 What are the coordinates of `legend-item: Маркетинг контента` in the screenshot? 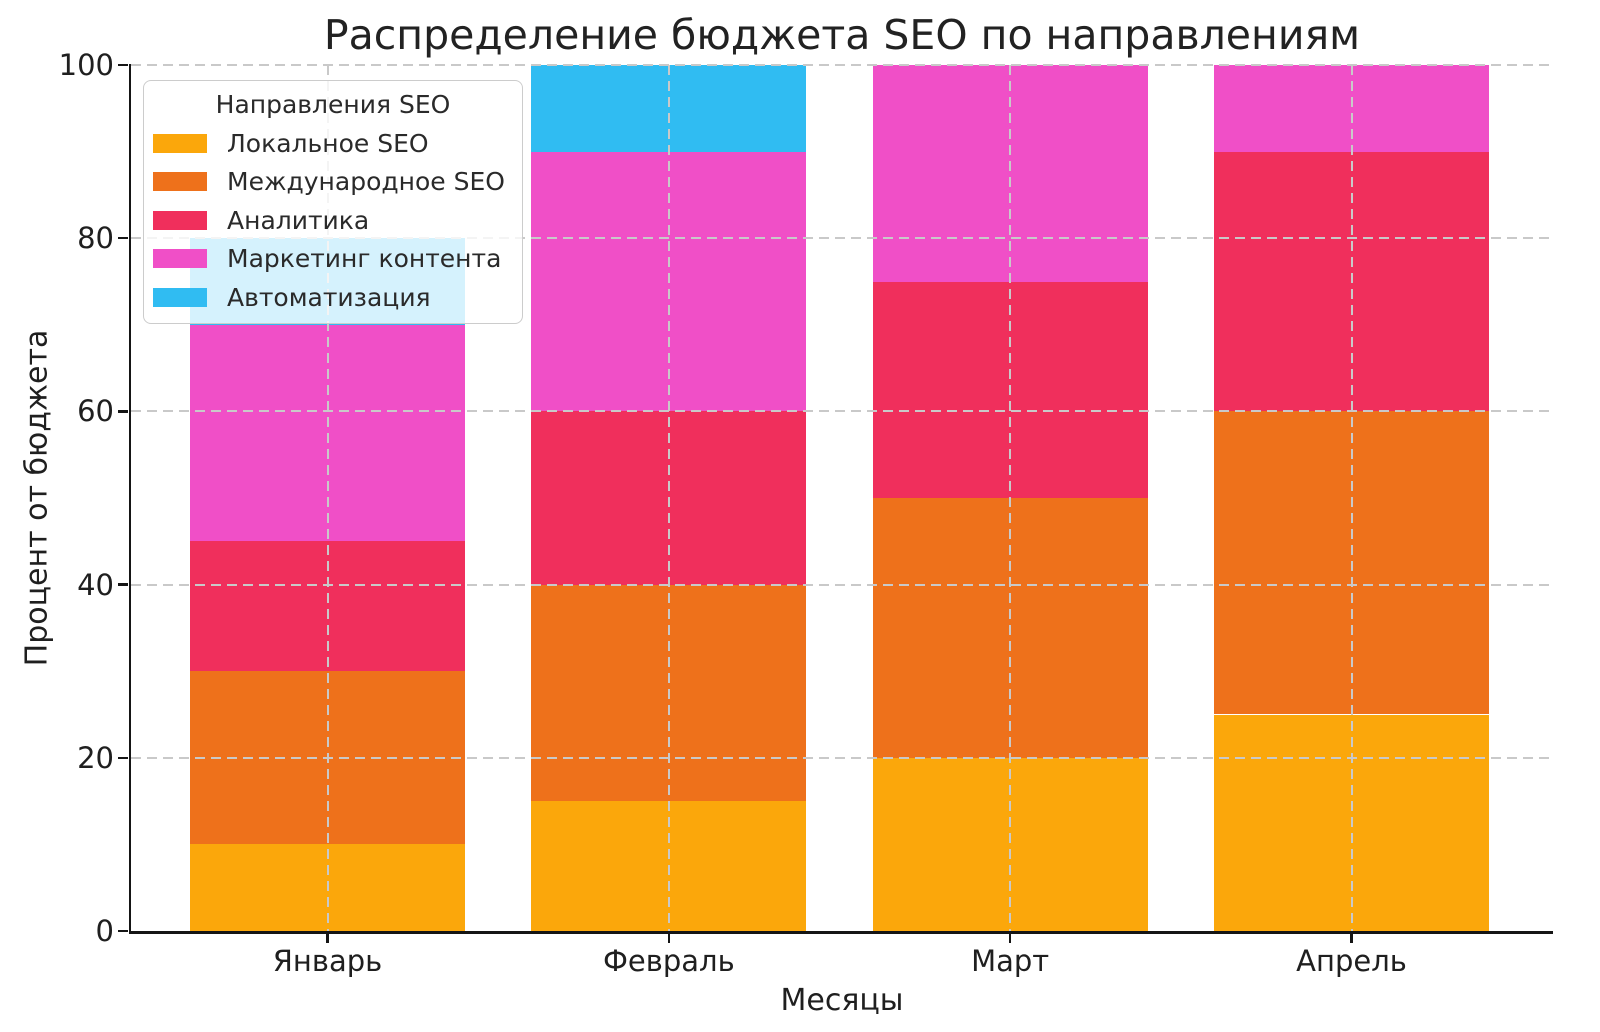 It's located at (333, 259).